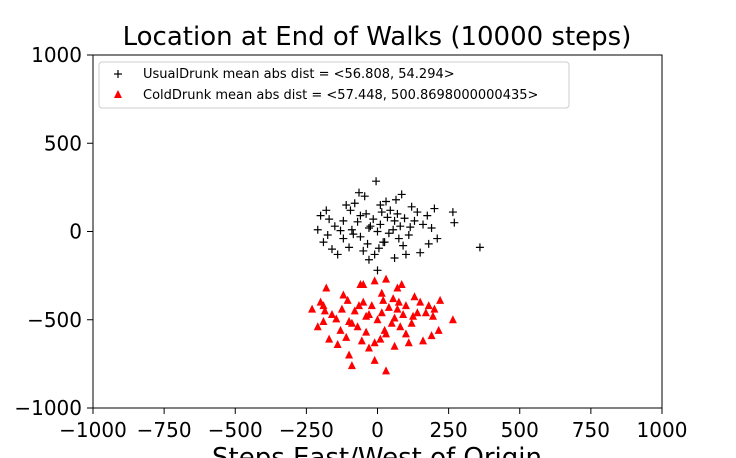 The image size is (736, 458). What do you see at coordinates (520, 430) in the screenshot?
I see `x-tick-label: 500` at bounding box center [520, 430].